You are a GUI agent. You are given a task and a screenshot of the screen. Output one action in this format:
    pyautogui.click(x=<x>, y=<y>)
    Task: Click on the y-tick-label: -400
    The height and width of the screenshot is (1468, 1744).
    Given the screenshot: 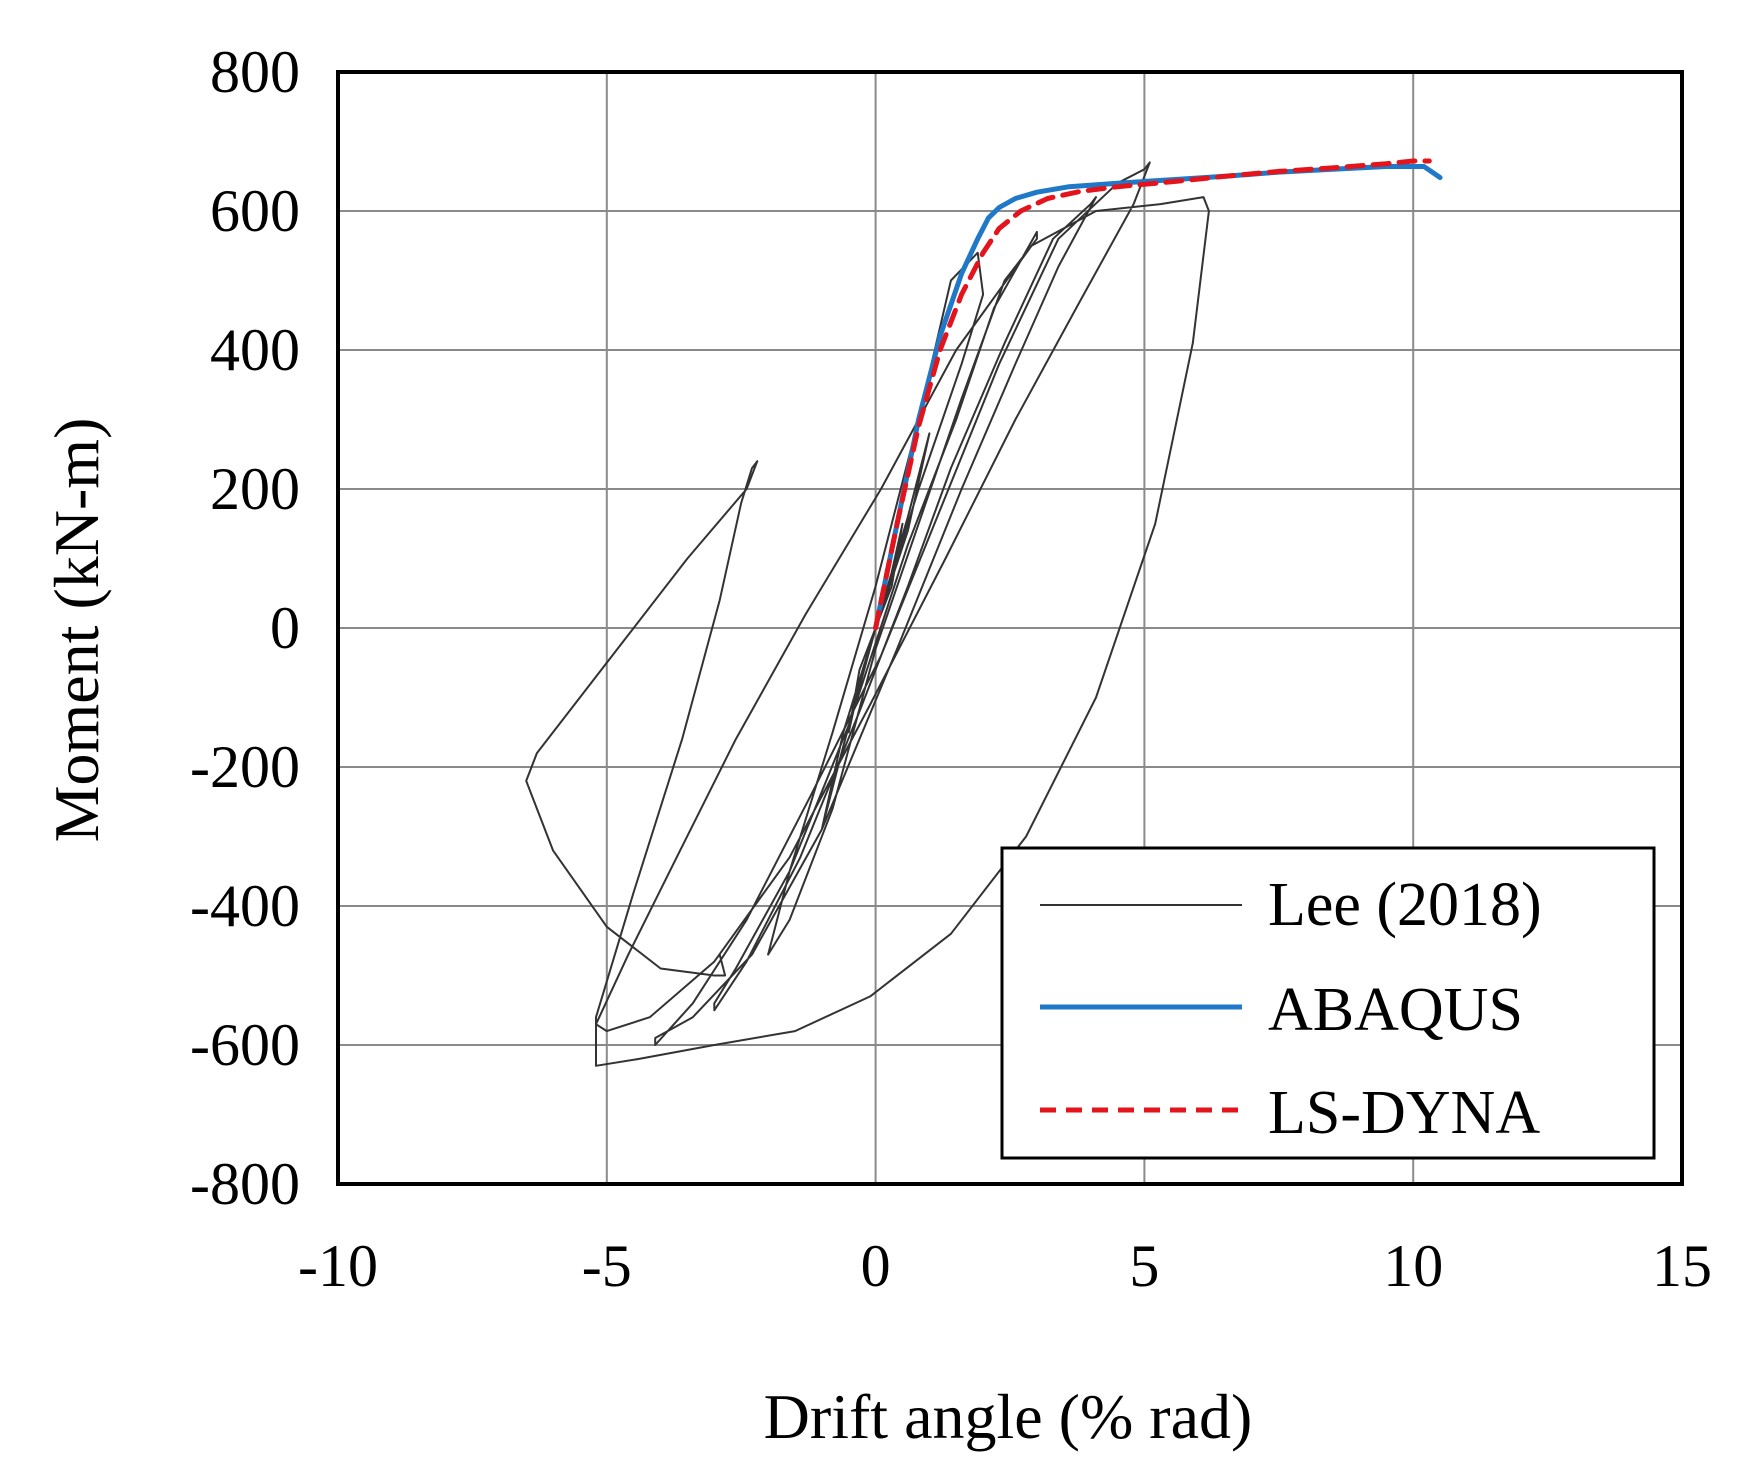 What is the action you would take?
    pyautogui.click(x=245, y=906)
    